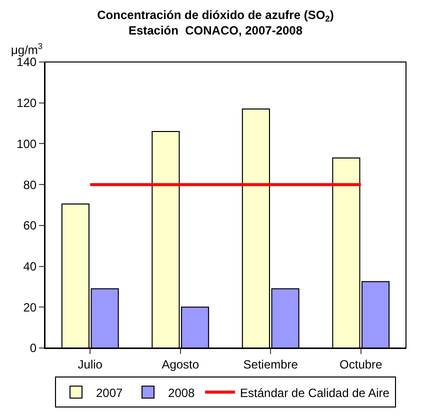 The image size is (431, 420). Describe the element at coordinates (30, 266) in the screenshot. I see `y-tick-label: 40` at that location.